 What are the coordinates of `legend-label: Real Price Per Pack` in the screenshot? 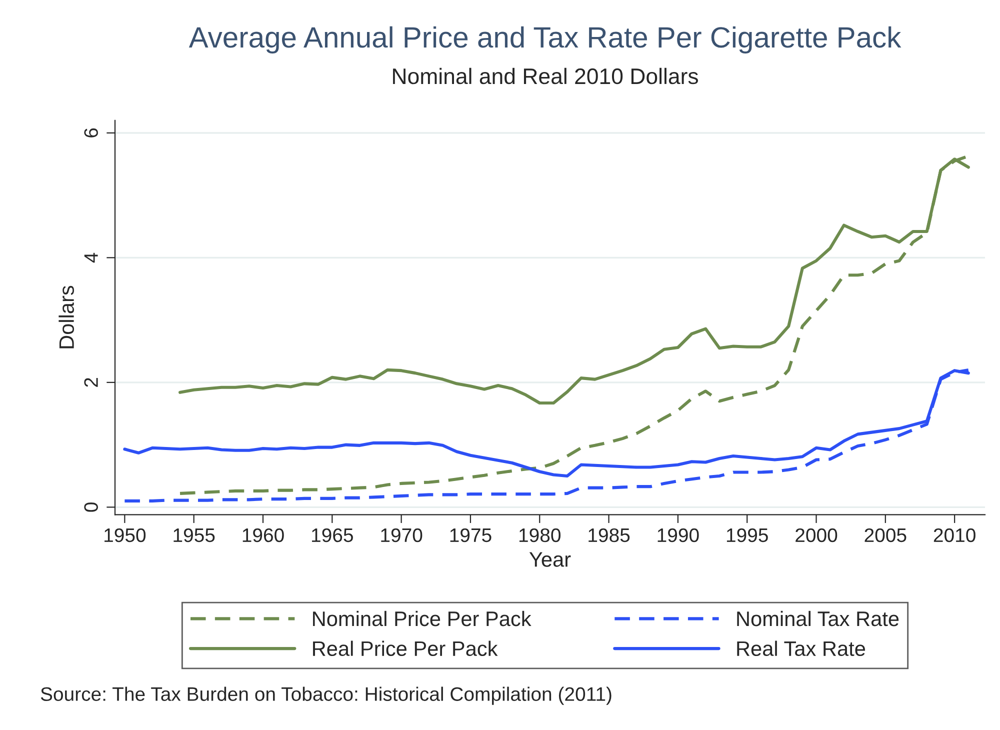 It's located at (405, 648).